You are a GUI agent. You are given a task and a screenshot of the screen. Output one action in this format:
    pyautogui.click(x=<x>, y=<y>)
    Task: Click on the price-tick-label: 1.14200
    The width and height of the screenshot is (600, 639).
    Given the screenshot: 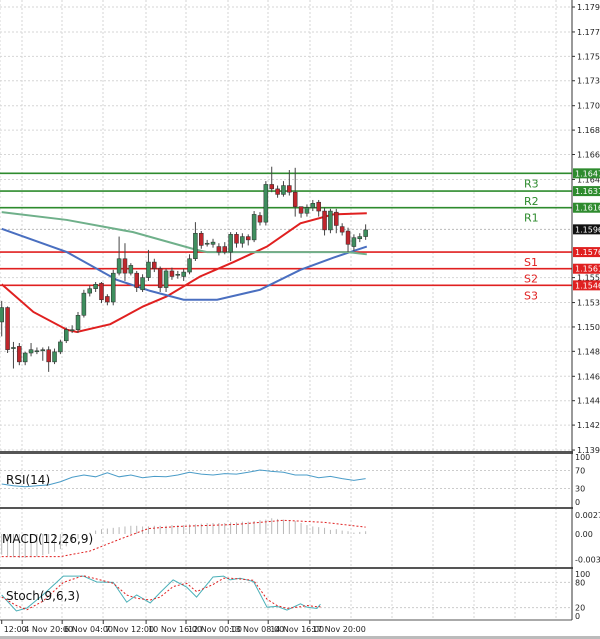 What is the action you would take?
    pyautogui.click(x=588, y=425)
    